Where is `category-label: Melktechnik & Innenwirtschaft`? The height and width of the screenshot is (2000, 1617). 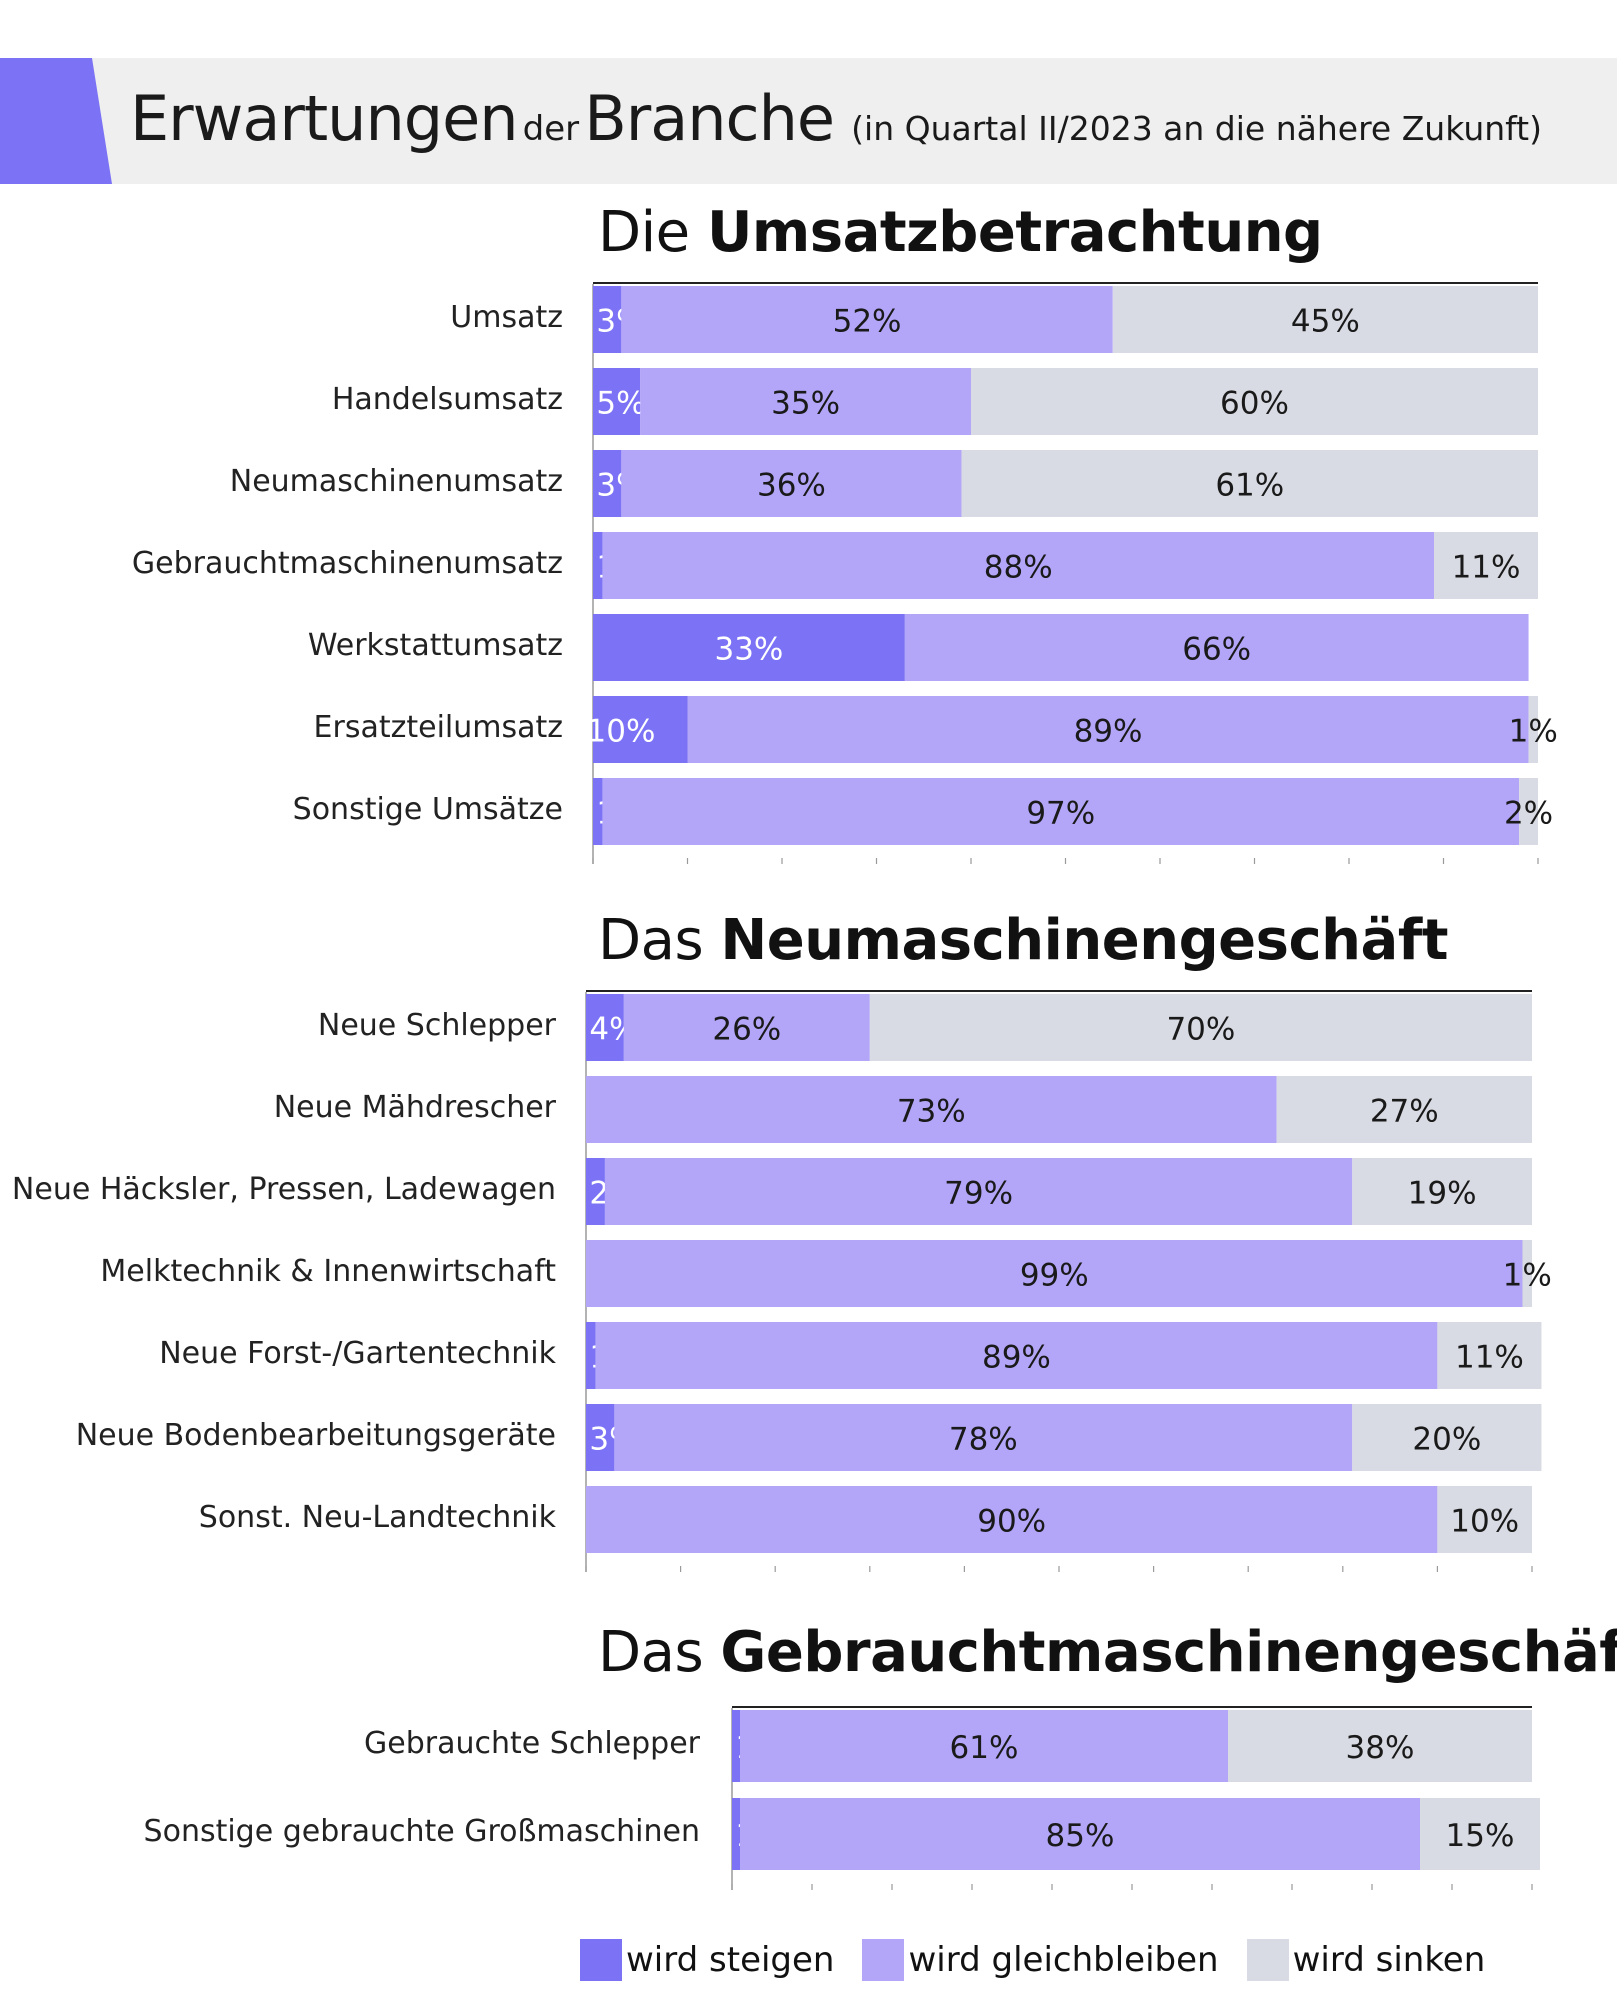 category-label: Melktechnik & Innenwirtschaft is located at coordinates (328, 1271).